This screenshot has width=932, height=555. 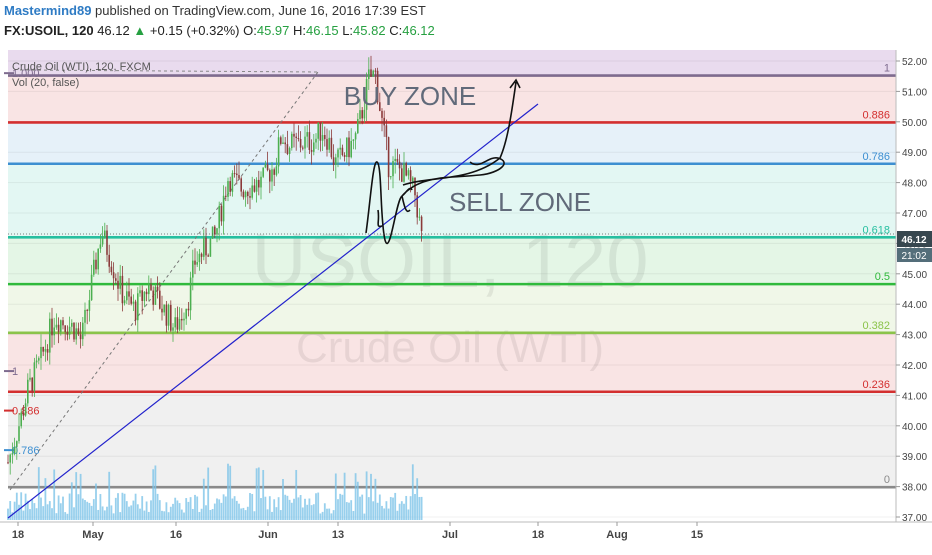 What do you see at coordinates (876, 326) in the screenshot?
I see `fib-label: 0.382` at bounding box center [876, 326].